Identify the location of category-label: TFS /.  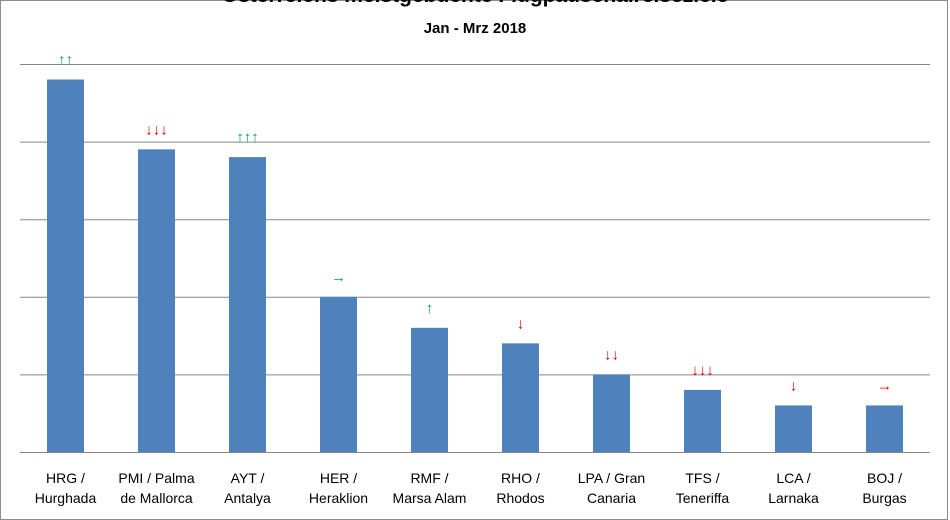
(702, 478).